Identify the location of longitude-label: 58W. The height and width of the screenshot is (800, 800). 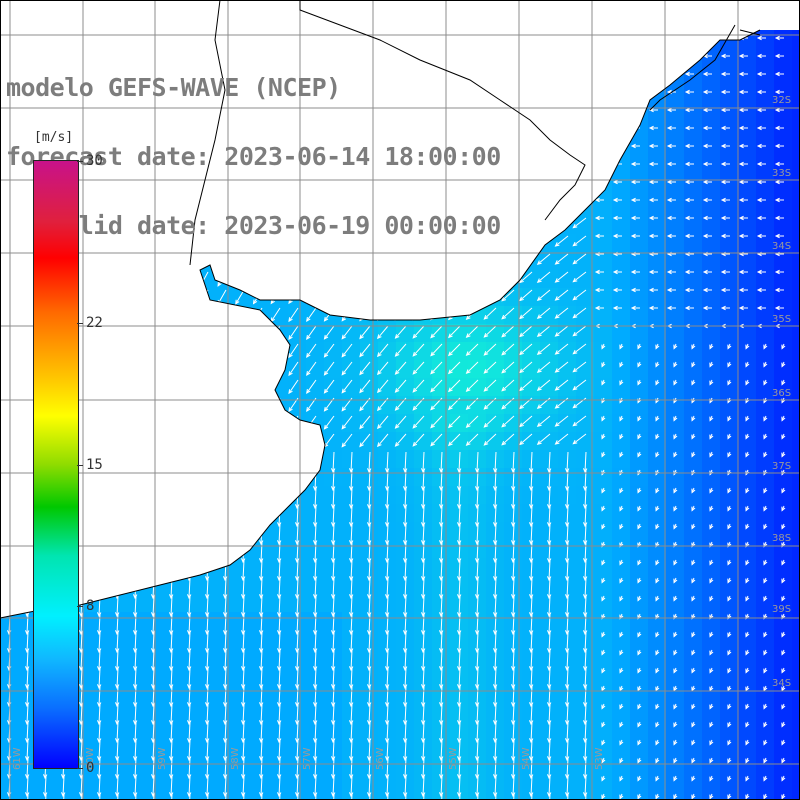
(235, 758).